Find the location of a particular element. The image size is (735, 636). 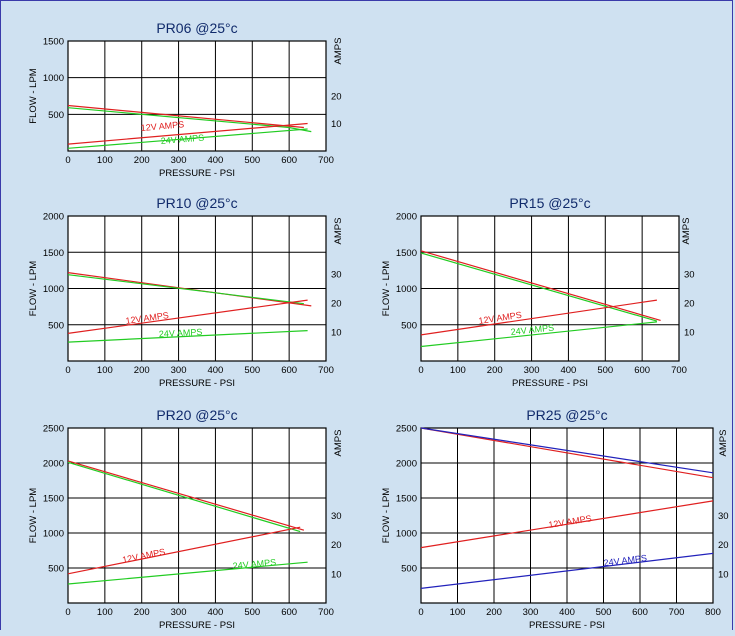

chart-title: PR25 @25°c is located at coordinates (566, 415).